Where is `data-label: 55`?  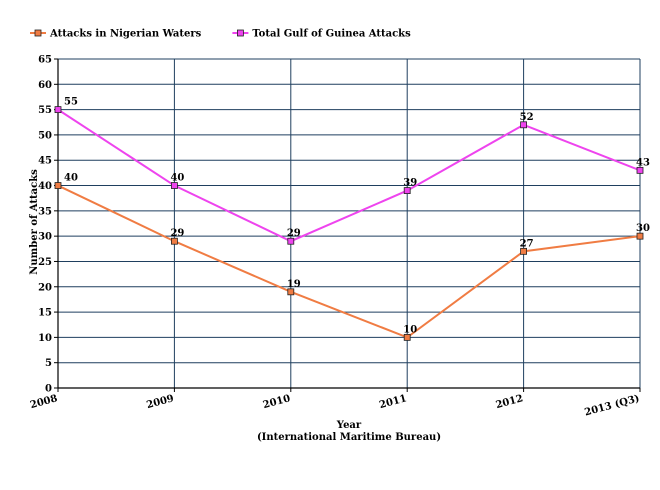
data-label: 55 is located at coordinates (71, 102).